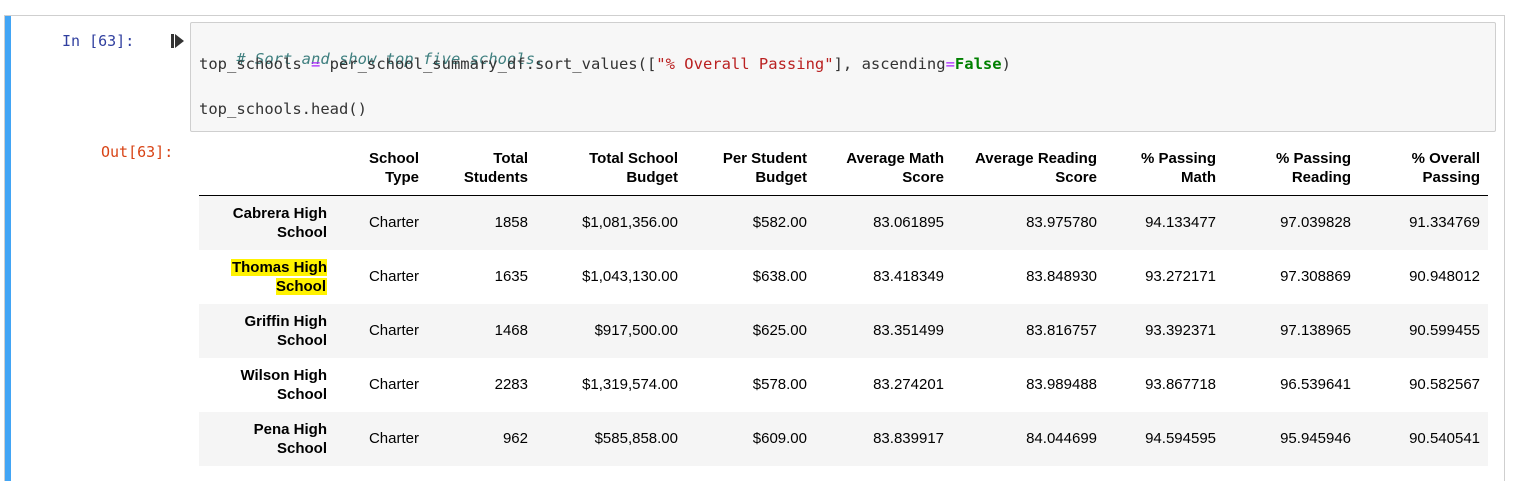 Image resolution: width=1516 pixels, height=481 pixels. What do you see at coordinates (1036, 158) in the screenshot?
I see `header-line: Average Reading` at bounding box center [1036, 158].